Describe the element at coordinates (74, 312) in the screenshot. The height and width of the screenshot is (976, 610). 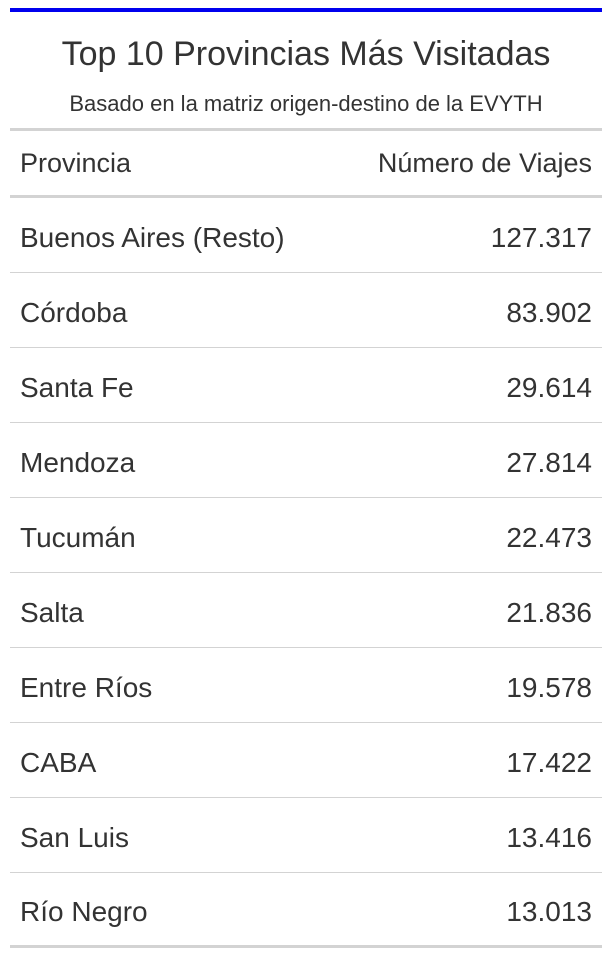
I see `provincia-cell: Córdoba` at that location.